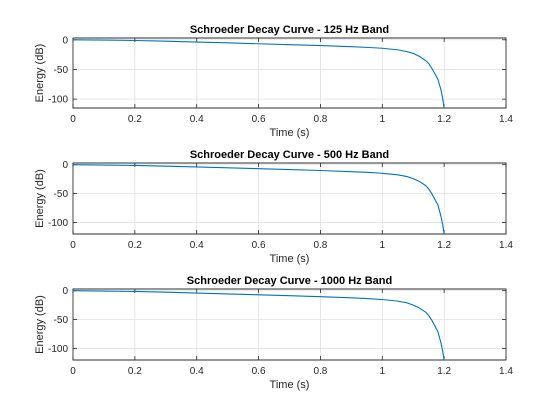  I want to click on chart-title: Schroeder Decay Curve - 125 Hz Band, so click(289, 30).